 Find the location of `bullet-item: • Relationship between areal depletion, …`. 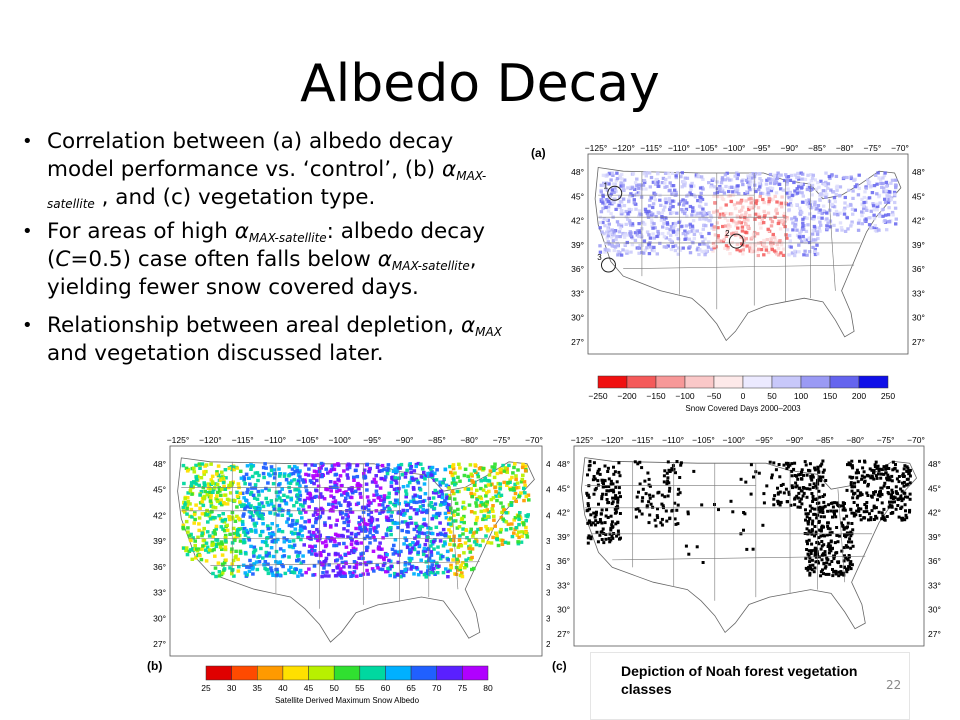

bullet-item: • Relationship between areal depletion, … is located at coordinates (268, 340).